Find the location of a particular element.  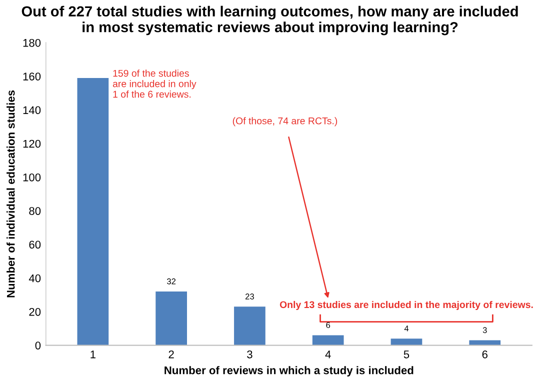

data-label: 4 is located at coordinates (406, 329).